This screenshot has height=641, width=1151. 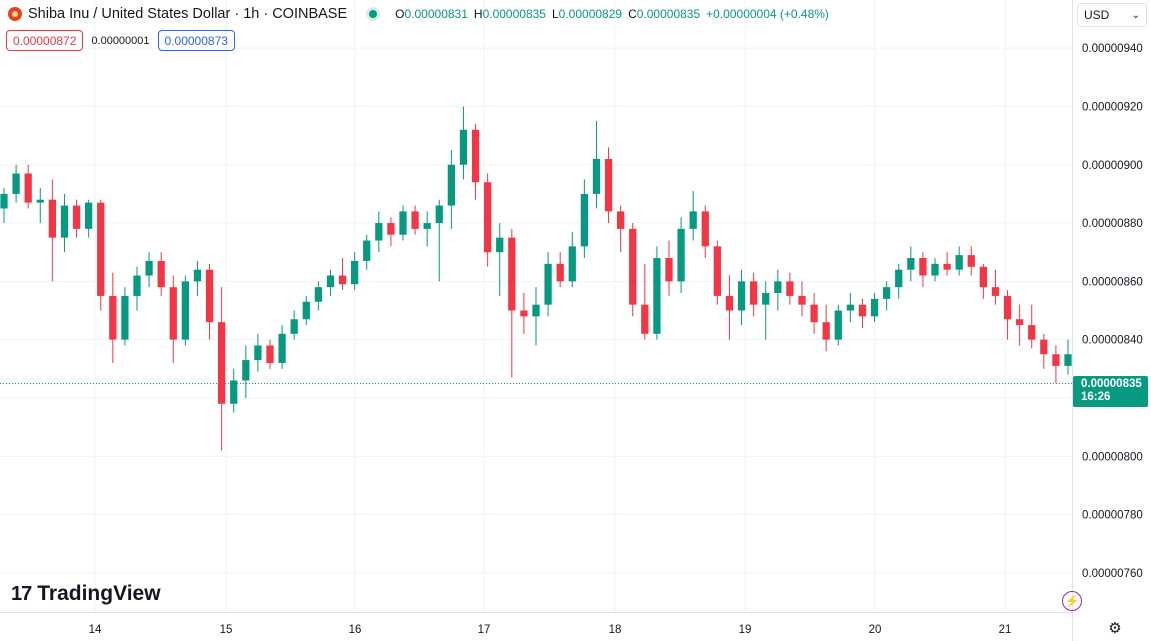 What do you see at coordinates (21, 593) in the screenshot?
I see `tradingview-logo-icon: 17` at bounding box center [21, 593].